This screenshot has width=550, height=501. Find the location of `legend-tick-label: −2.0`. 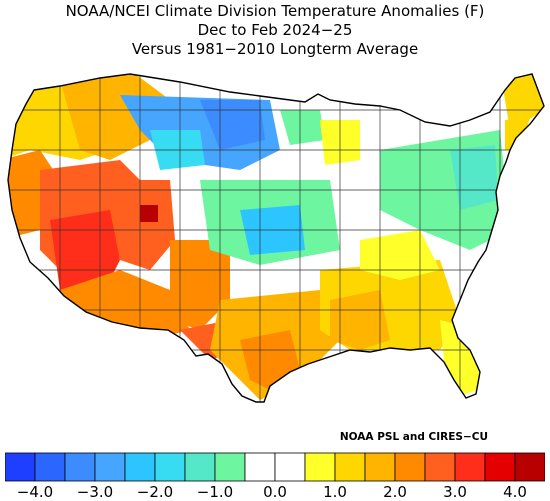

legend-tick-label: −2.0 is located at coordinates (155, 492).